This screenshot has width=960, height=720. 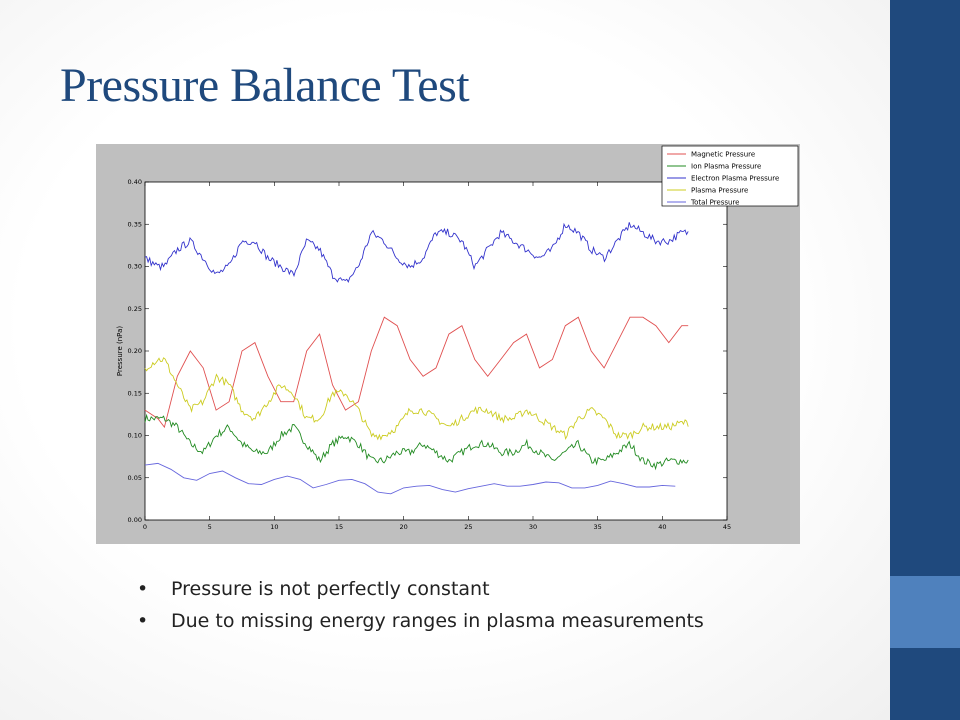 What do you see at coordinates (145, 527) in the screenshot?
I see `x-tick-label: 0` at bounding box center [145, 527].